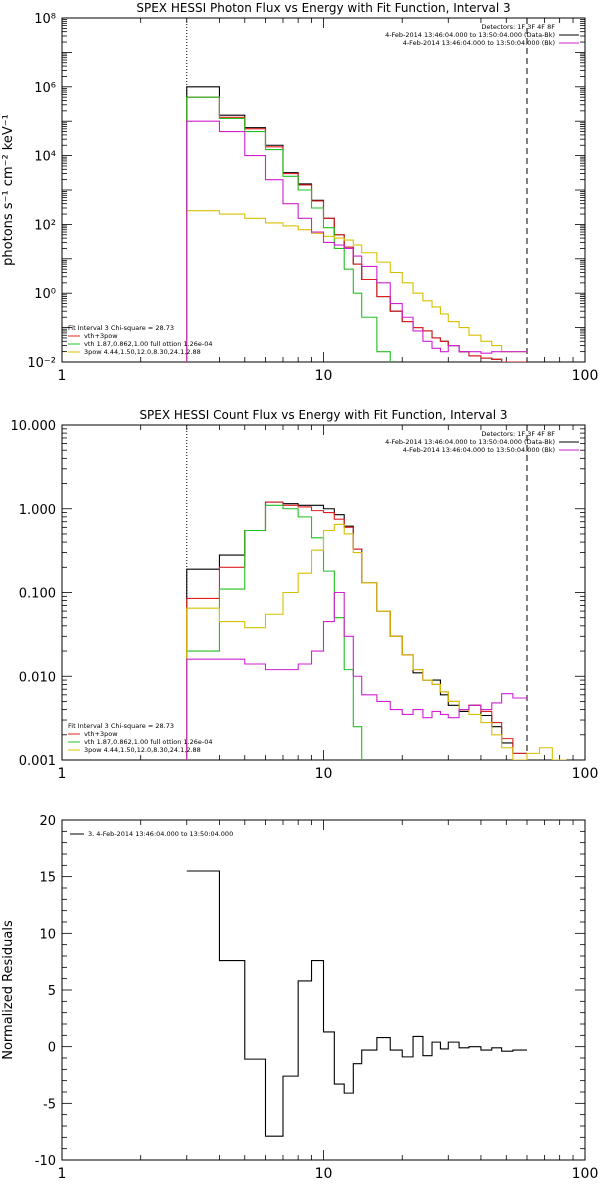 The width and height of the screenshot is (600, 1200). What do you see at coordinates (45, 294) in the screenshot?
I see `y-tick-label: 10⁰` at bounding box center [45, 294].